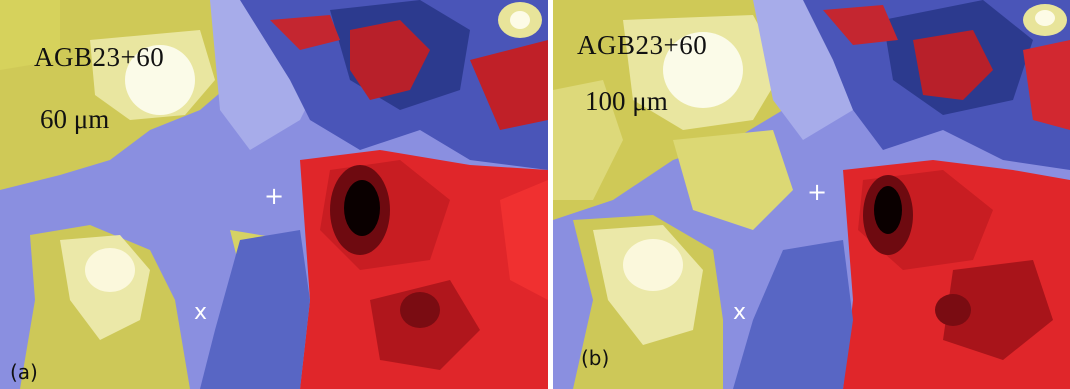 Image resolution: width=1070 pixels, height=389 pixels. What do you see at coordinates (550, 194) in the screenshot?
I see `panel-divider` at bounding box center [550, 194].